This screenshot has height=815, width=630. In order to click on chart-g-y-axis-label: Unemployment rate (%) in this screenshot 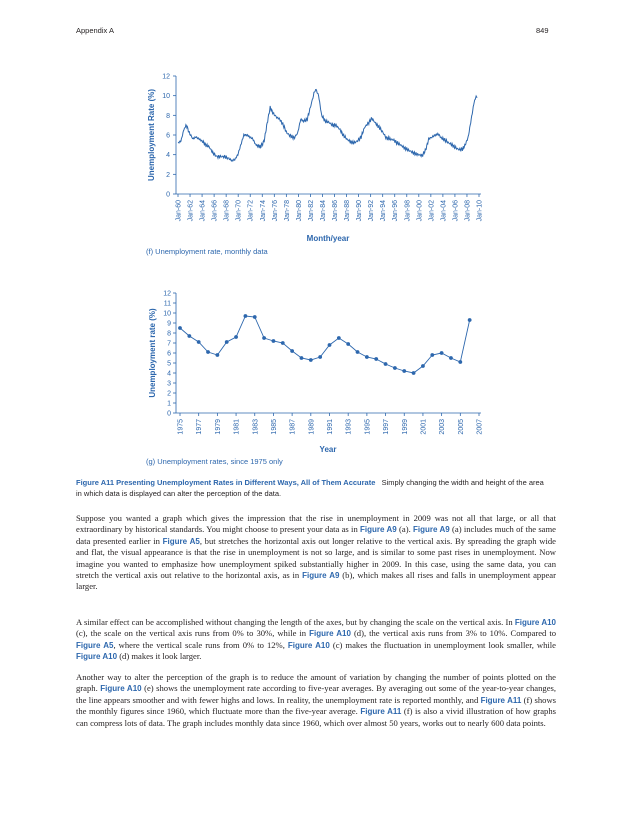, I will do `click(152, 353)`.